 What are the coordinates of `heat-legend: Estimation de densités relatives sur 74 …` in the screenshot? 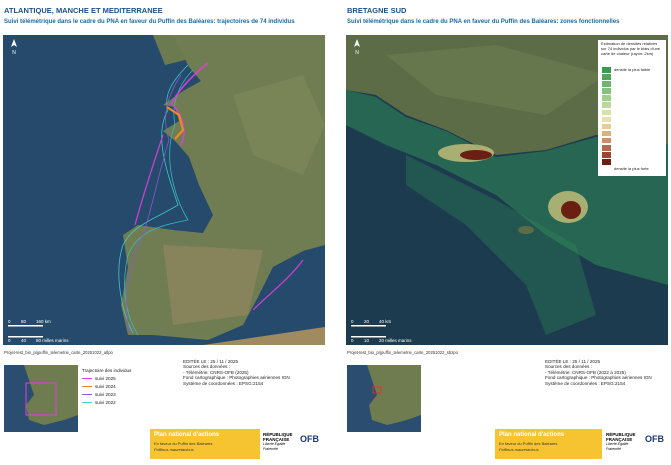 It's located at (632, 108).